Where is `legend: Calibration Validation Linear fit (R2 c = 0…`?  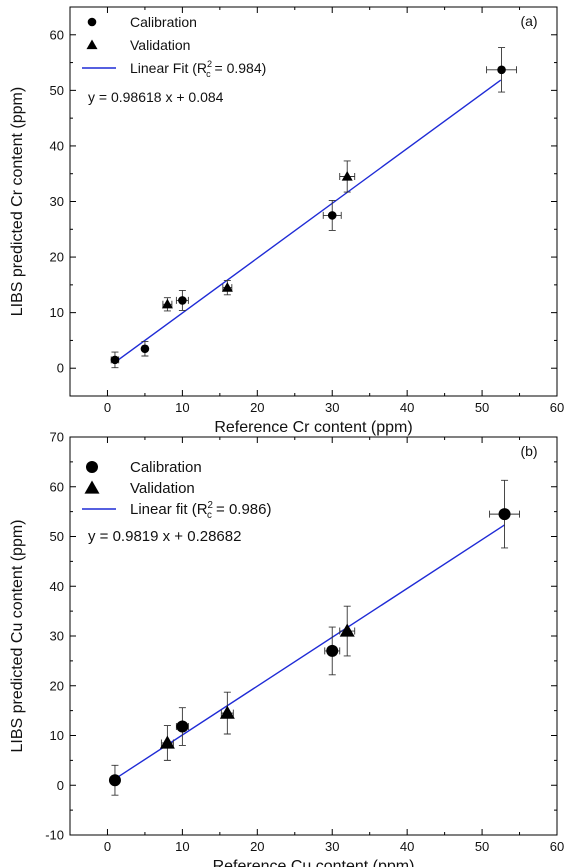 legend: Calibration Validation Linear fit (R2 c = 0… is located at coordinates (176, 490).